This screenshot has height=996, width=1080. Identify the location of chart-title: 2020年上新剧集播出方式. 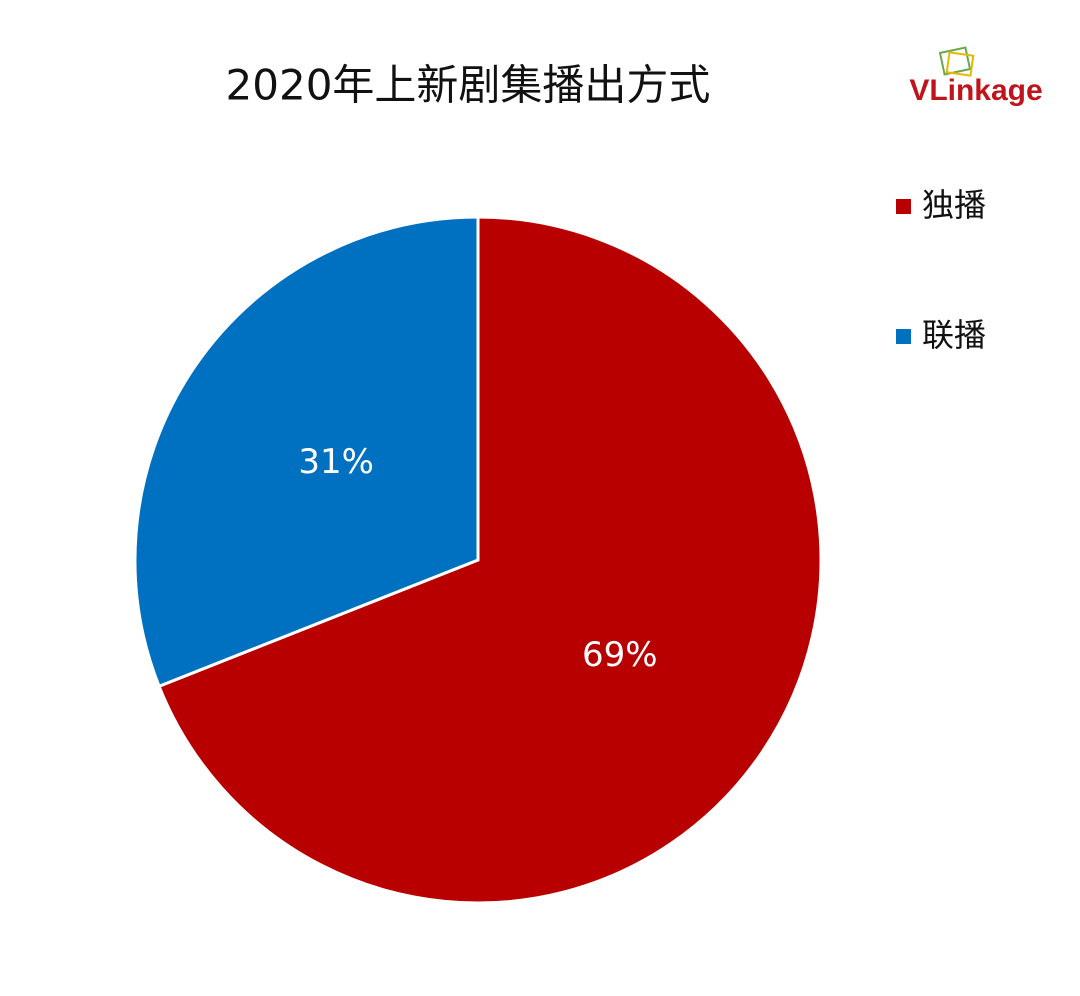
(468, 85).